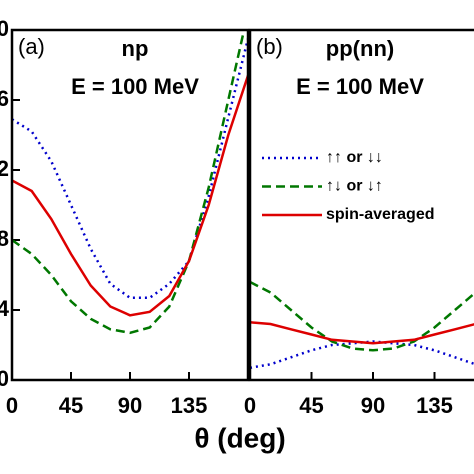  I want to click on y-tick-label: 4, so click(5, 308).